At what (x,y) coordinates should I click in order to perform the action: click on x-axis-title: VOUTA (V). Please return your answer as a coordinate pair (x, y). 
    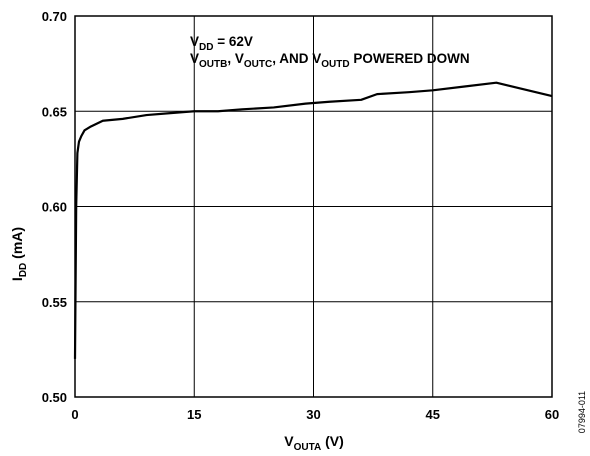
    Looking at the image, I should click on (314, 443).